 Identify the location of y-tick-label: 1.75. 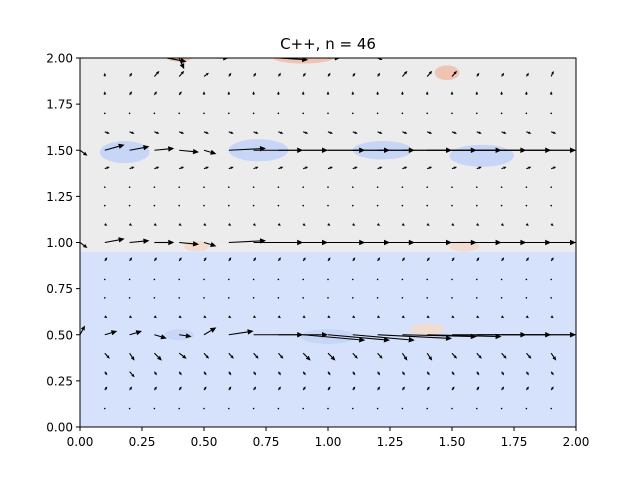
(59, 105).